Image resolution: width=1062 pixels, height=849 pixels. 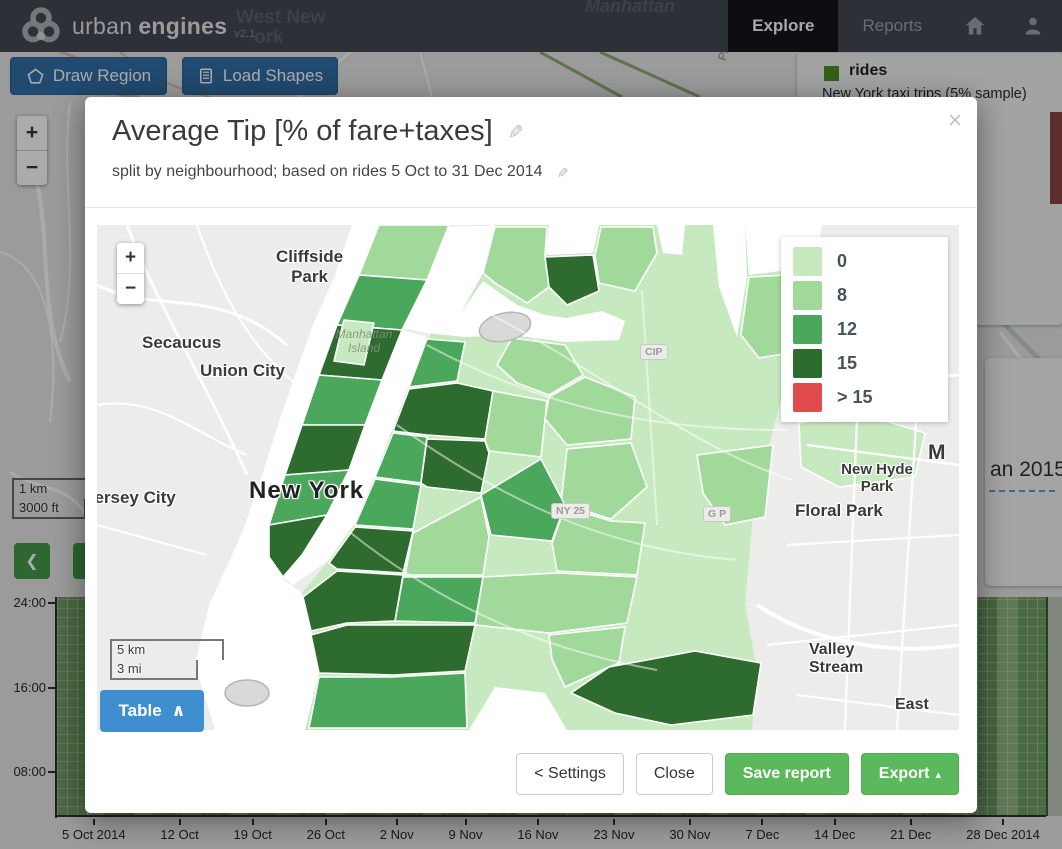 I want to click on table-button-label: Table, so click(x=140, y=710).